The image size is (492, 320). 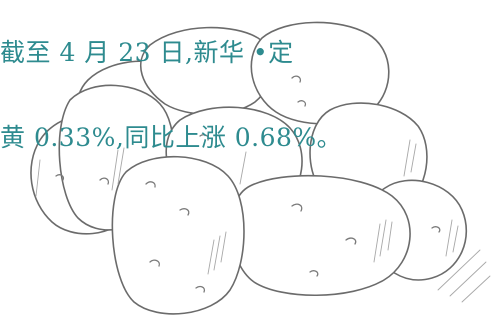 What do you see at coordinates (178, 235) in the screenshot?
I see `potato-front-center` at bounding box center [178, 235].